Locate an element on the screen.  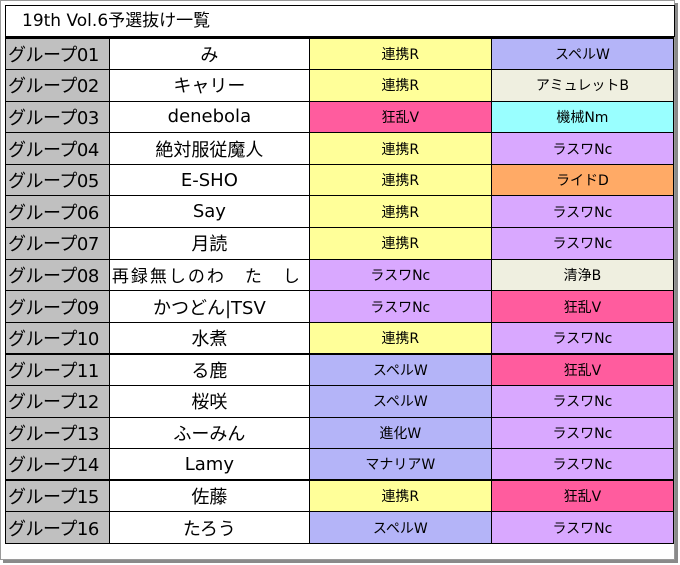
table-row: グループ05 E-SHO 連携R ライドD is located at coordinates (340, 180).